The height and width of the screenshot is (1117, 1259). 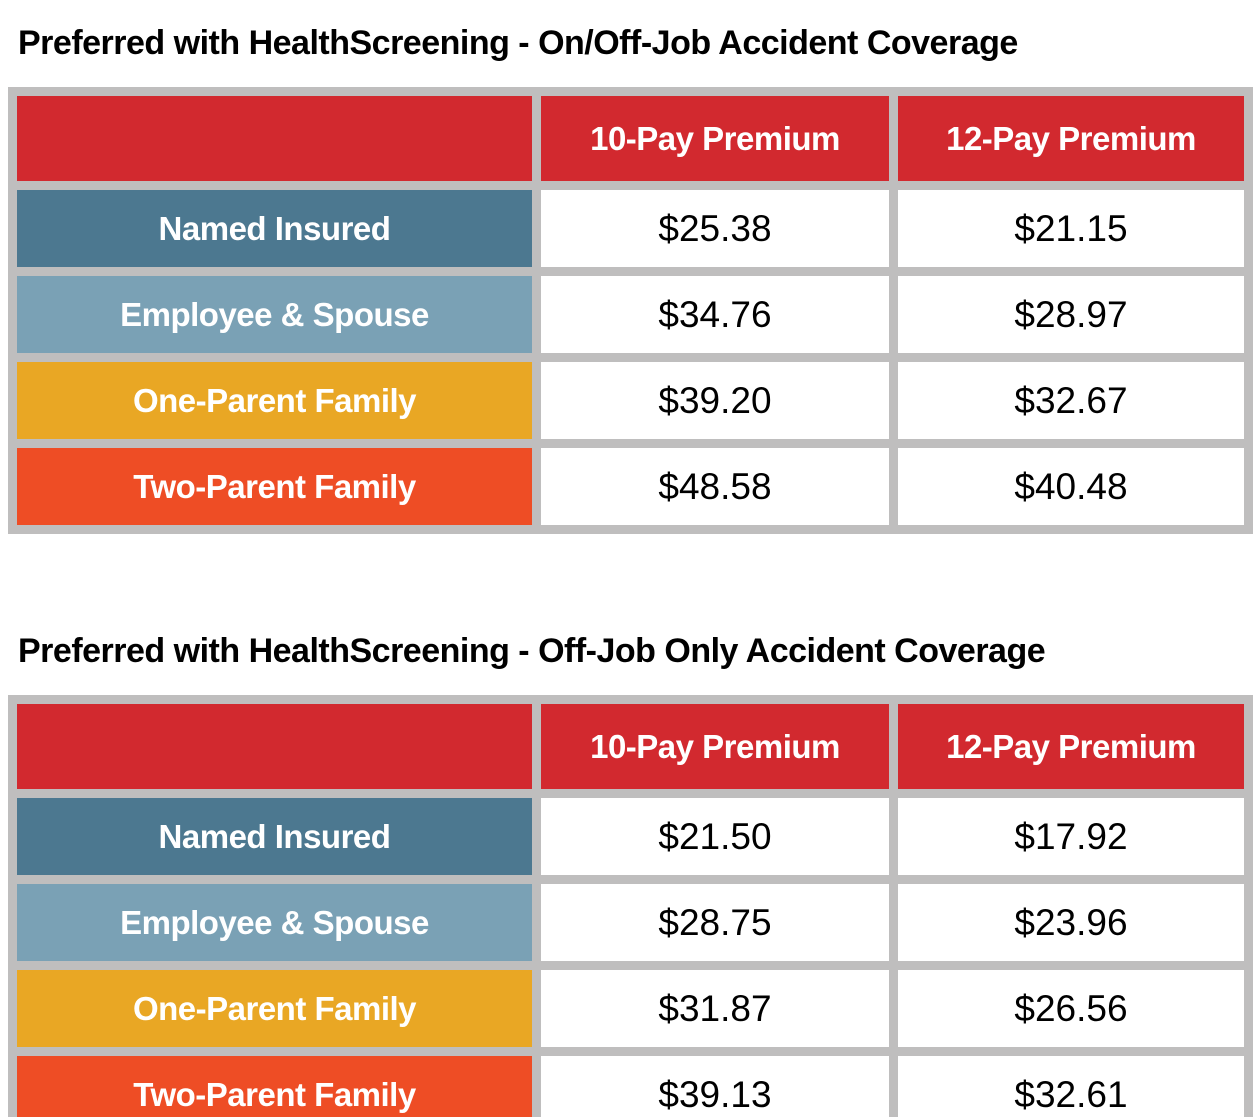 I want to click on premium-value-cell: $25.38, so click(x=715, y=228).